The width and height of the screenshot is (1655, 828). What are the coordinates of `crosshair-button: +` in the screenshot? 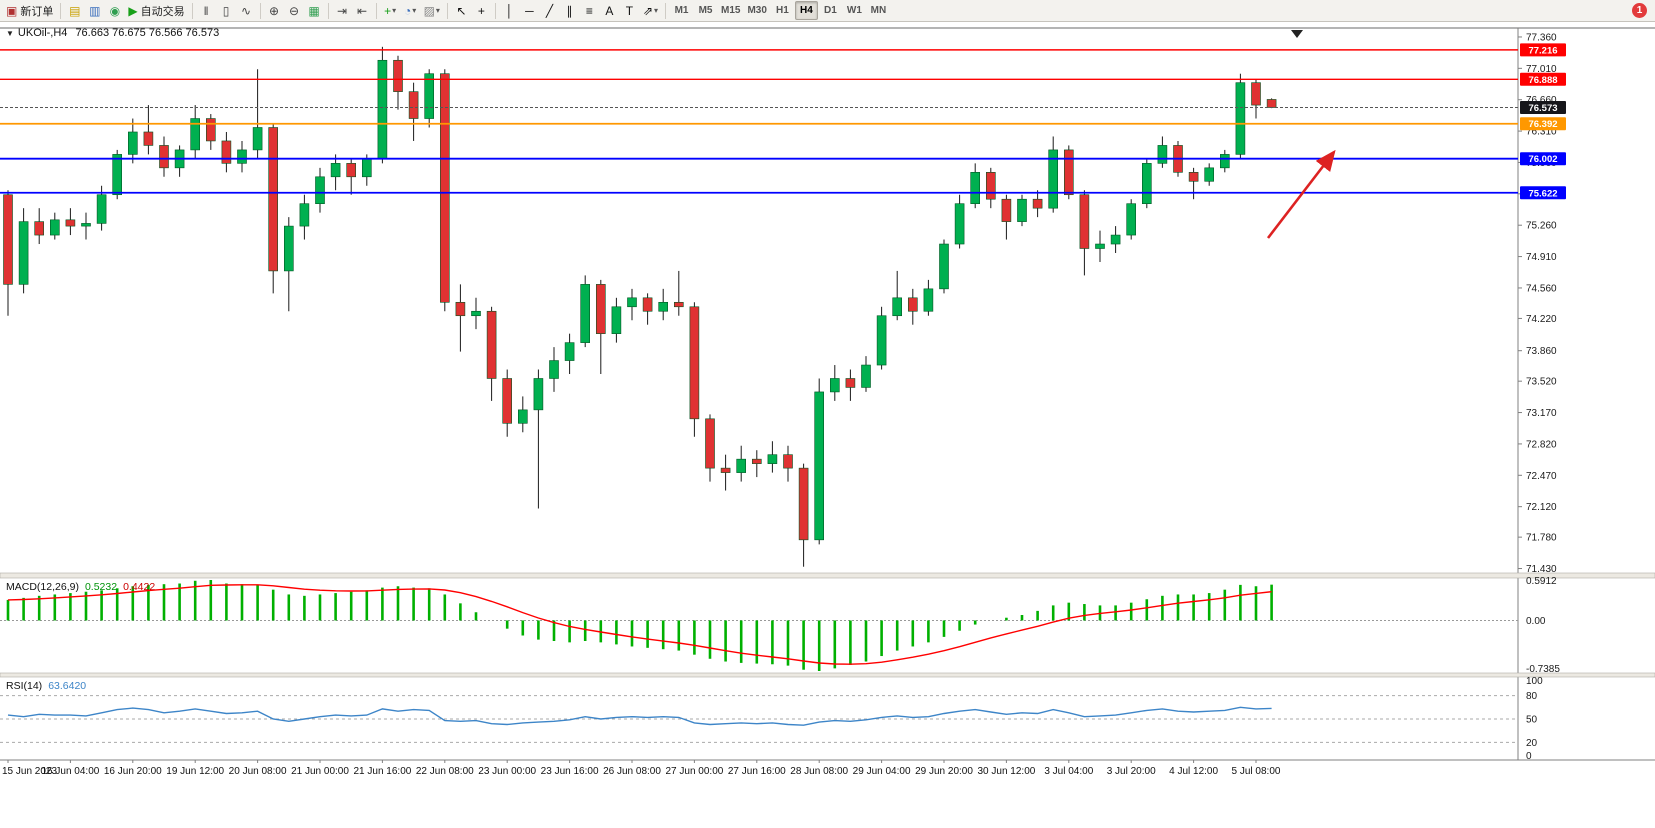 It's located at (481, 10).